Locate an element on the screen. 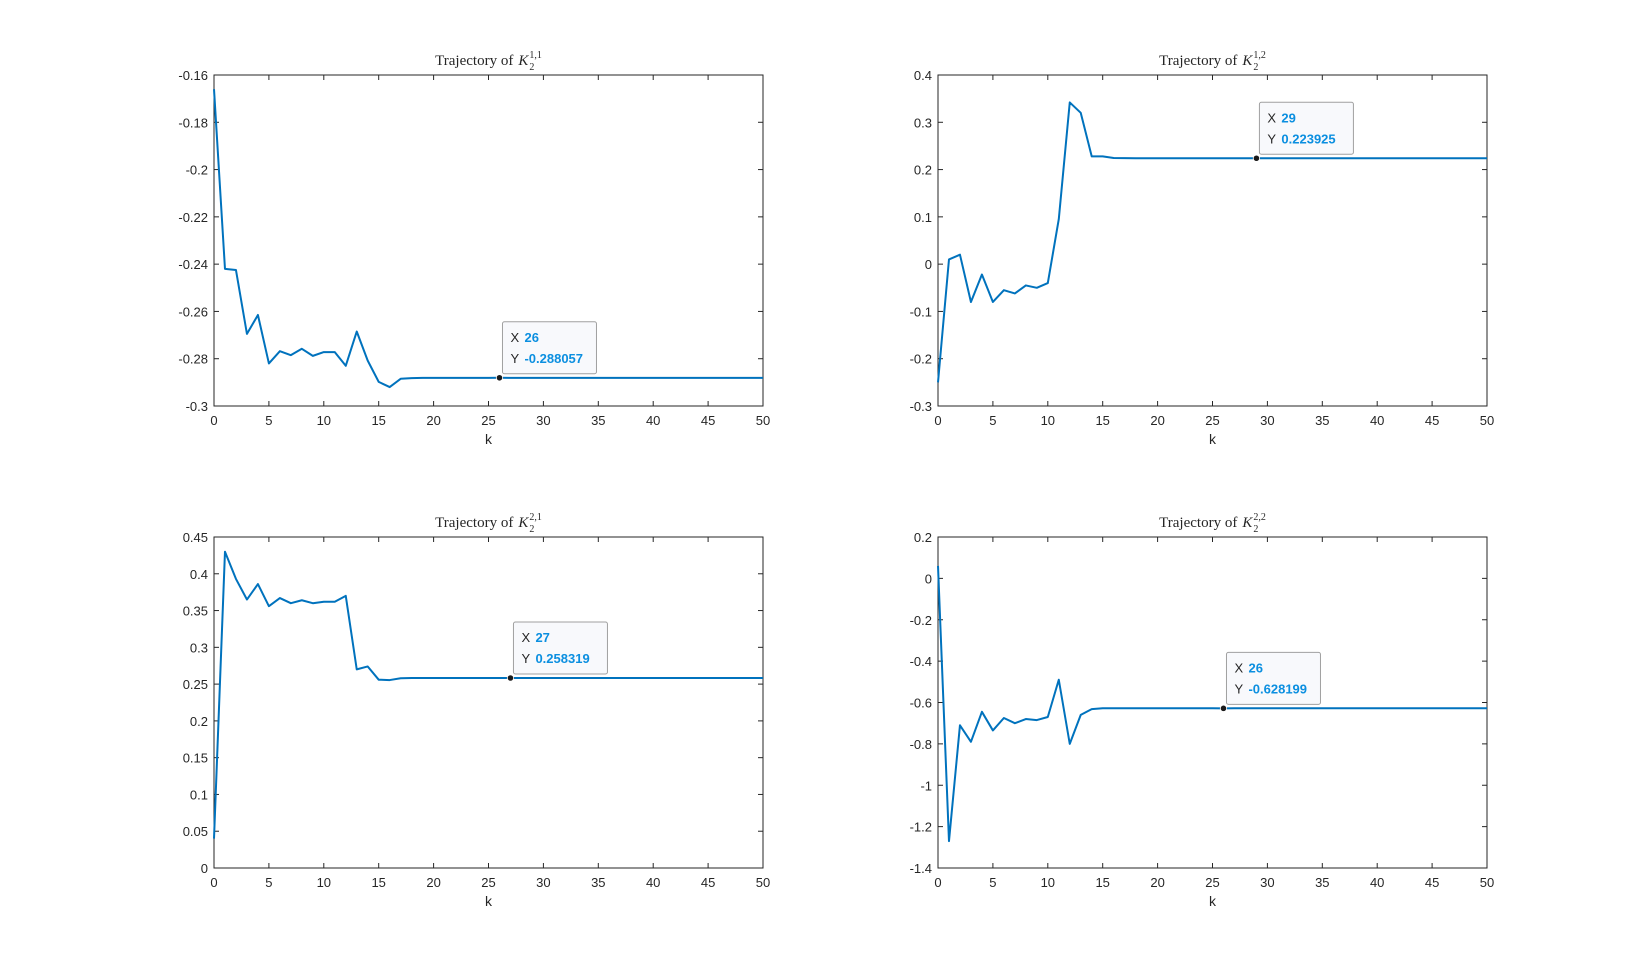  chart-title: Trajectory of K2,1 is located at coordinates (488, 521).